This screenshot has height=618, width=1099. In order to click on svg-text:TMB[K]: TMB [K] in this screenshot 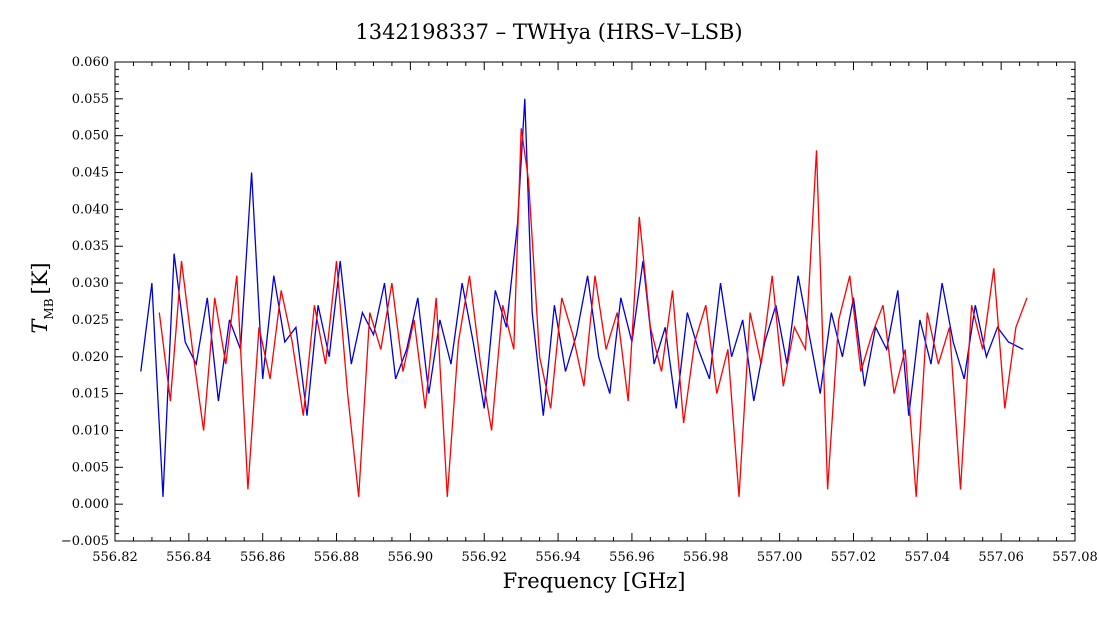, I will do `click(42, 297)`.